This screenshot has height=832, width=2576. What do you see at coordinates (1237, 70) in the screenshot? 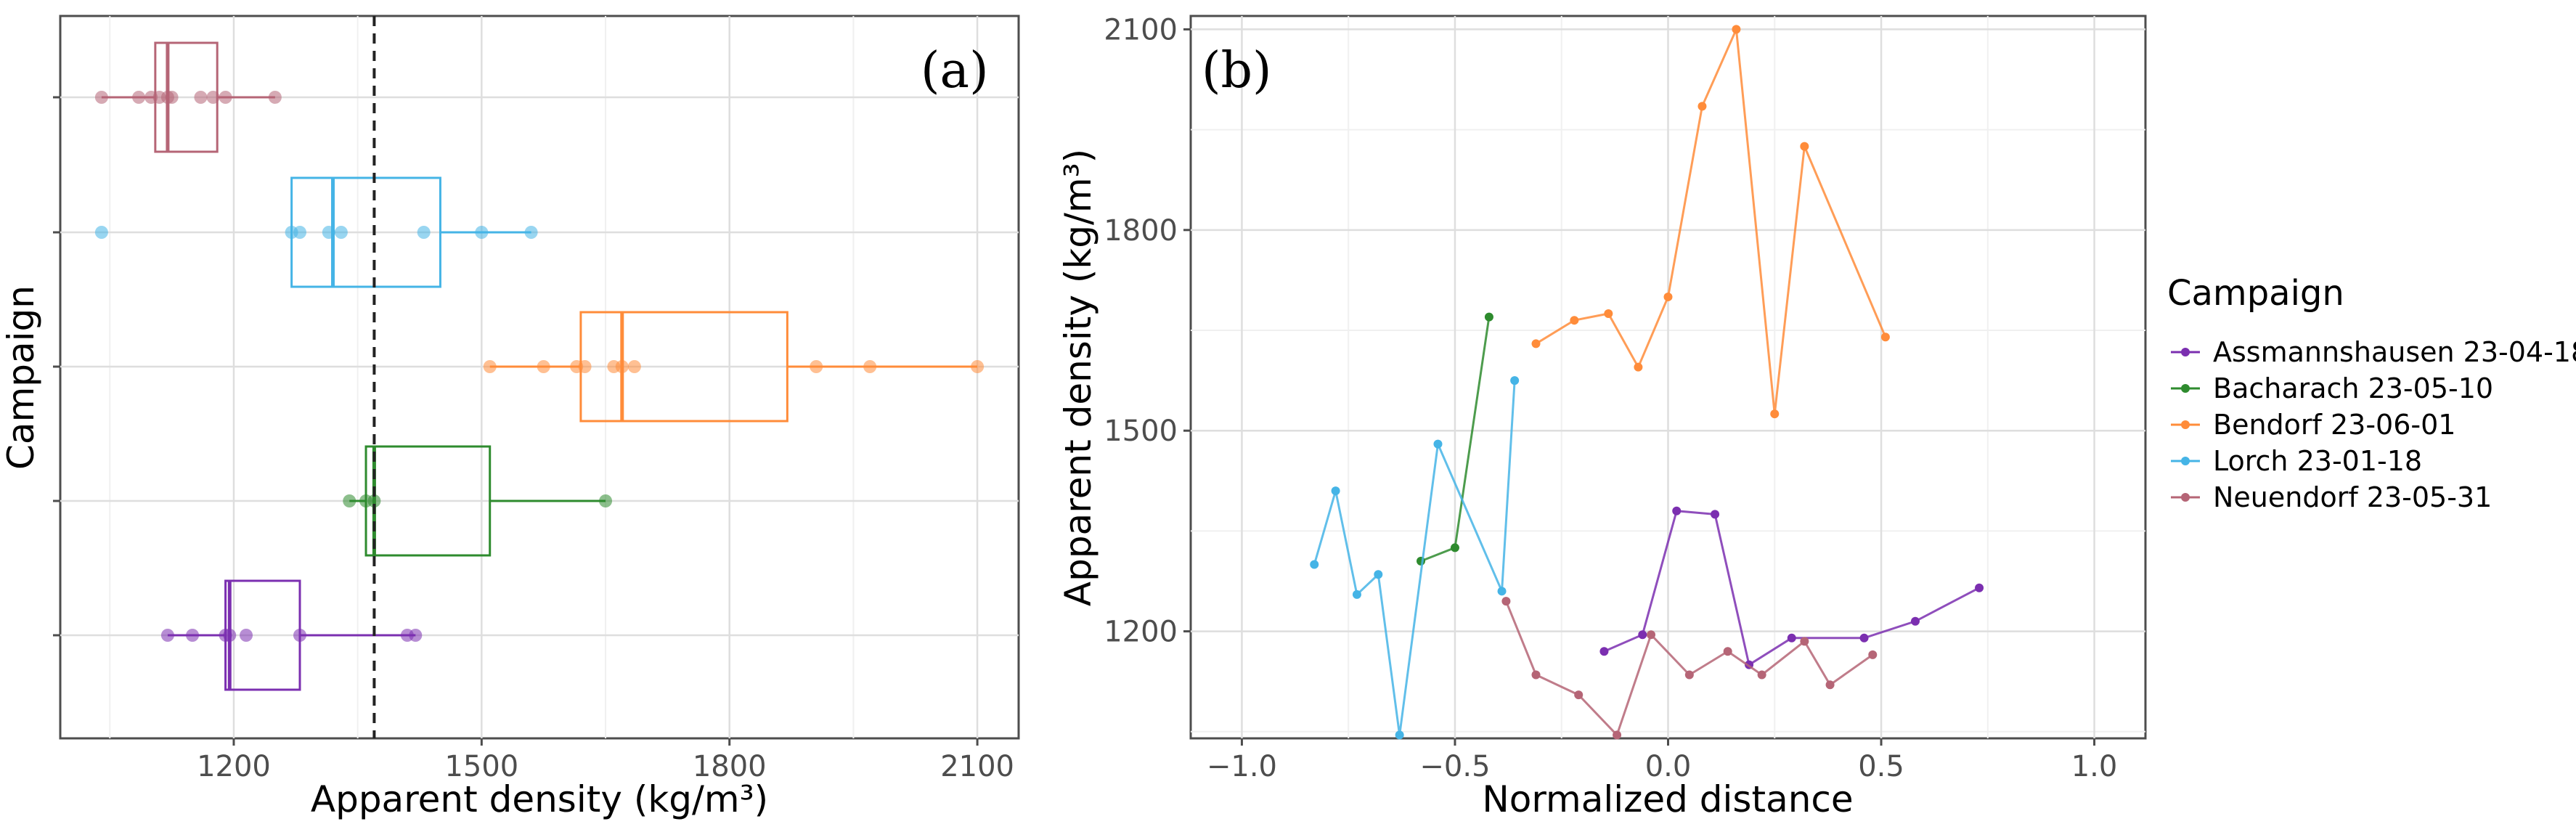
I see `panel-b-label: (b)` at bounding box center [1237, 70].